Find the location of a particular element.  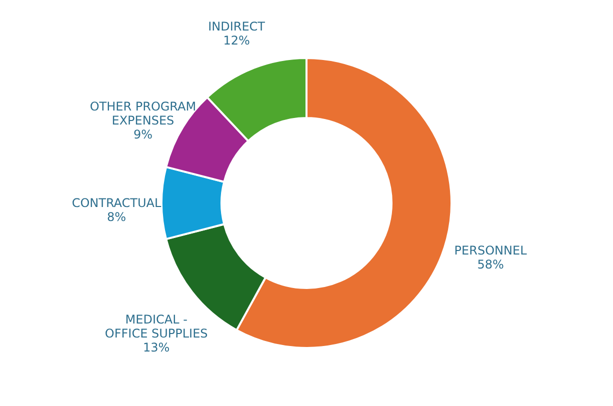

data-label: 8% is located at coordinates (116, 217).